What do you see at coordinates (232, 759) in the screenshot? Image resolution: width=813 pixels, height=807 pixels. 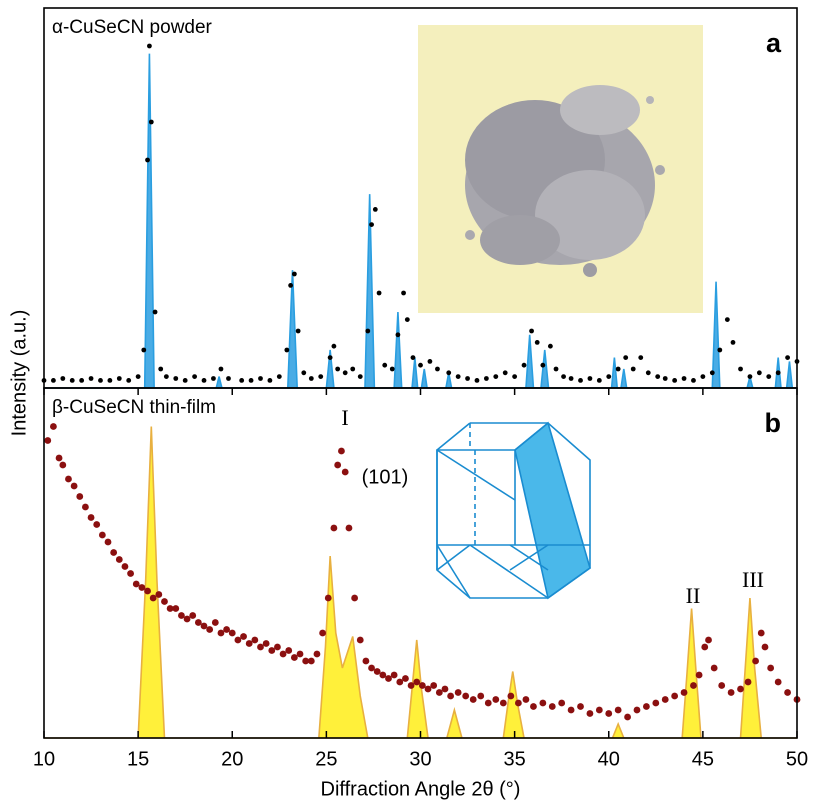 I see `x-tick-label: 20` at bounding box center [232, 759].